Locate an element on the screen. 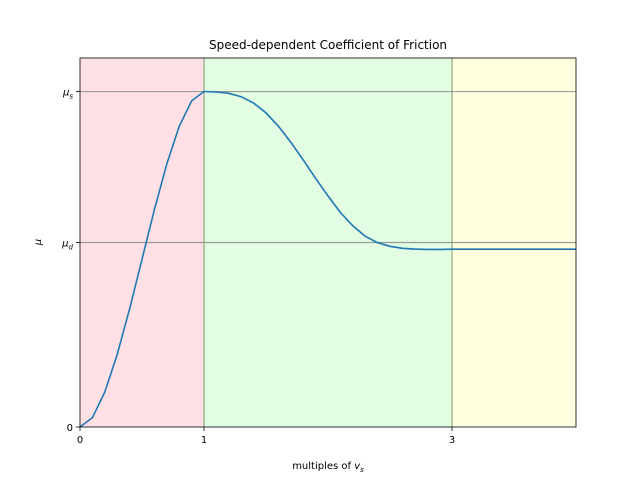 The image size is (640, 480). chart-title: Speed-dependent Coefficient of Friction is located at coordinates (328, 45).